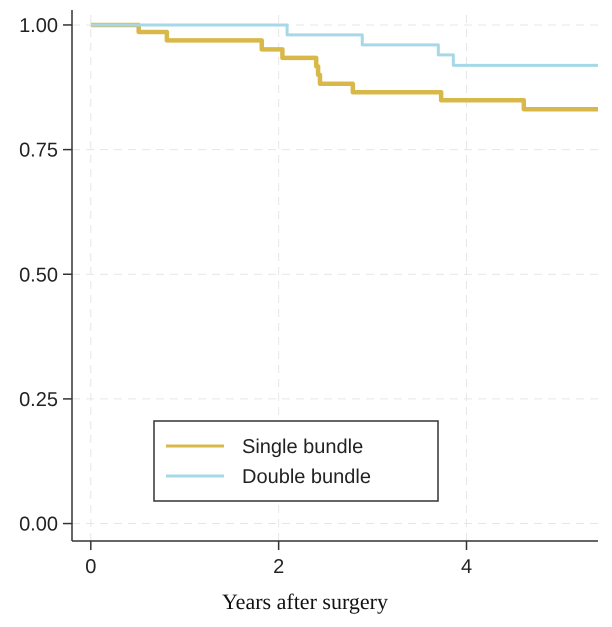  Describe the element at coordinates (466, 567) in the screenshot. I see `x-tick-label: 4` at that location.